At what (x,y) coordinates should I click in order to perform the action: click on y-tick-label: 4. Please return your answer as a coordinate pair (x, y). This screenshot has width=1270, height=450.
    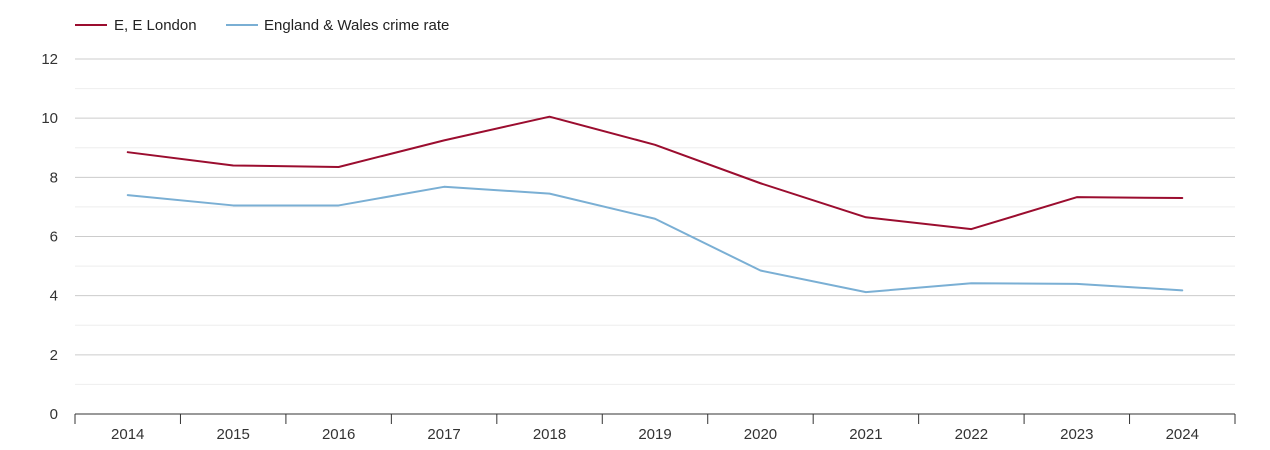
    Looking at the image, I should click on (54, 296).